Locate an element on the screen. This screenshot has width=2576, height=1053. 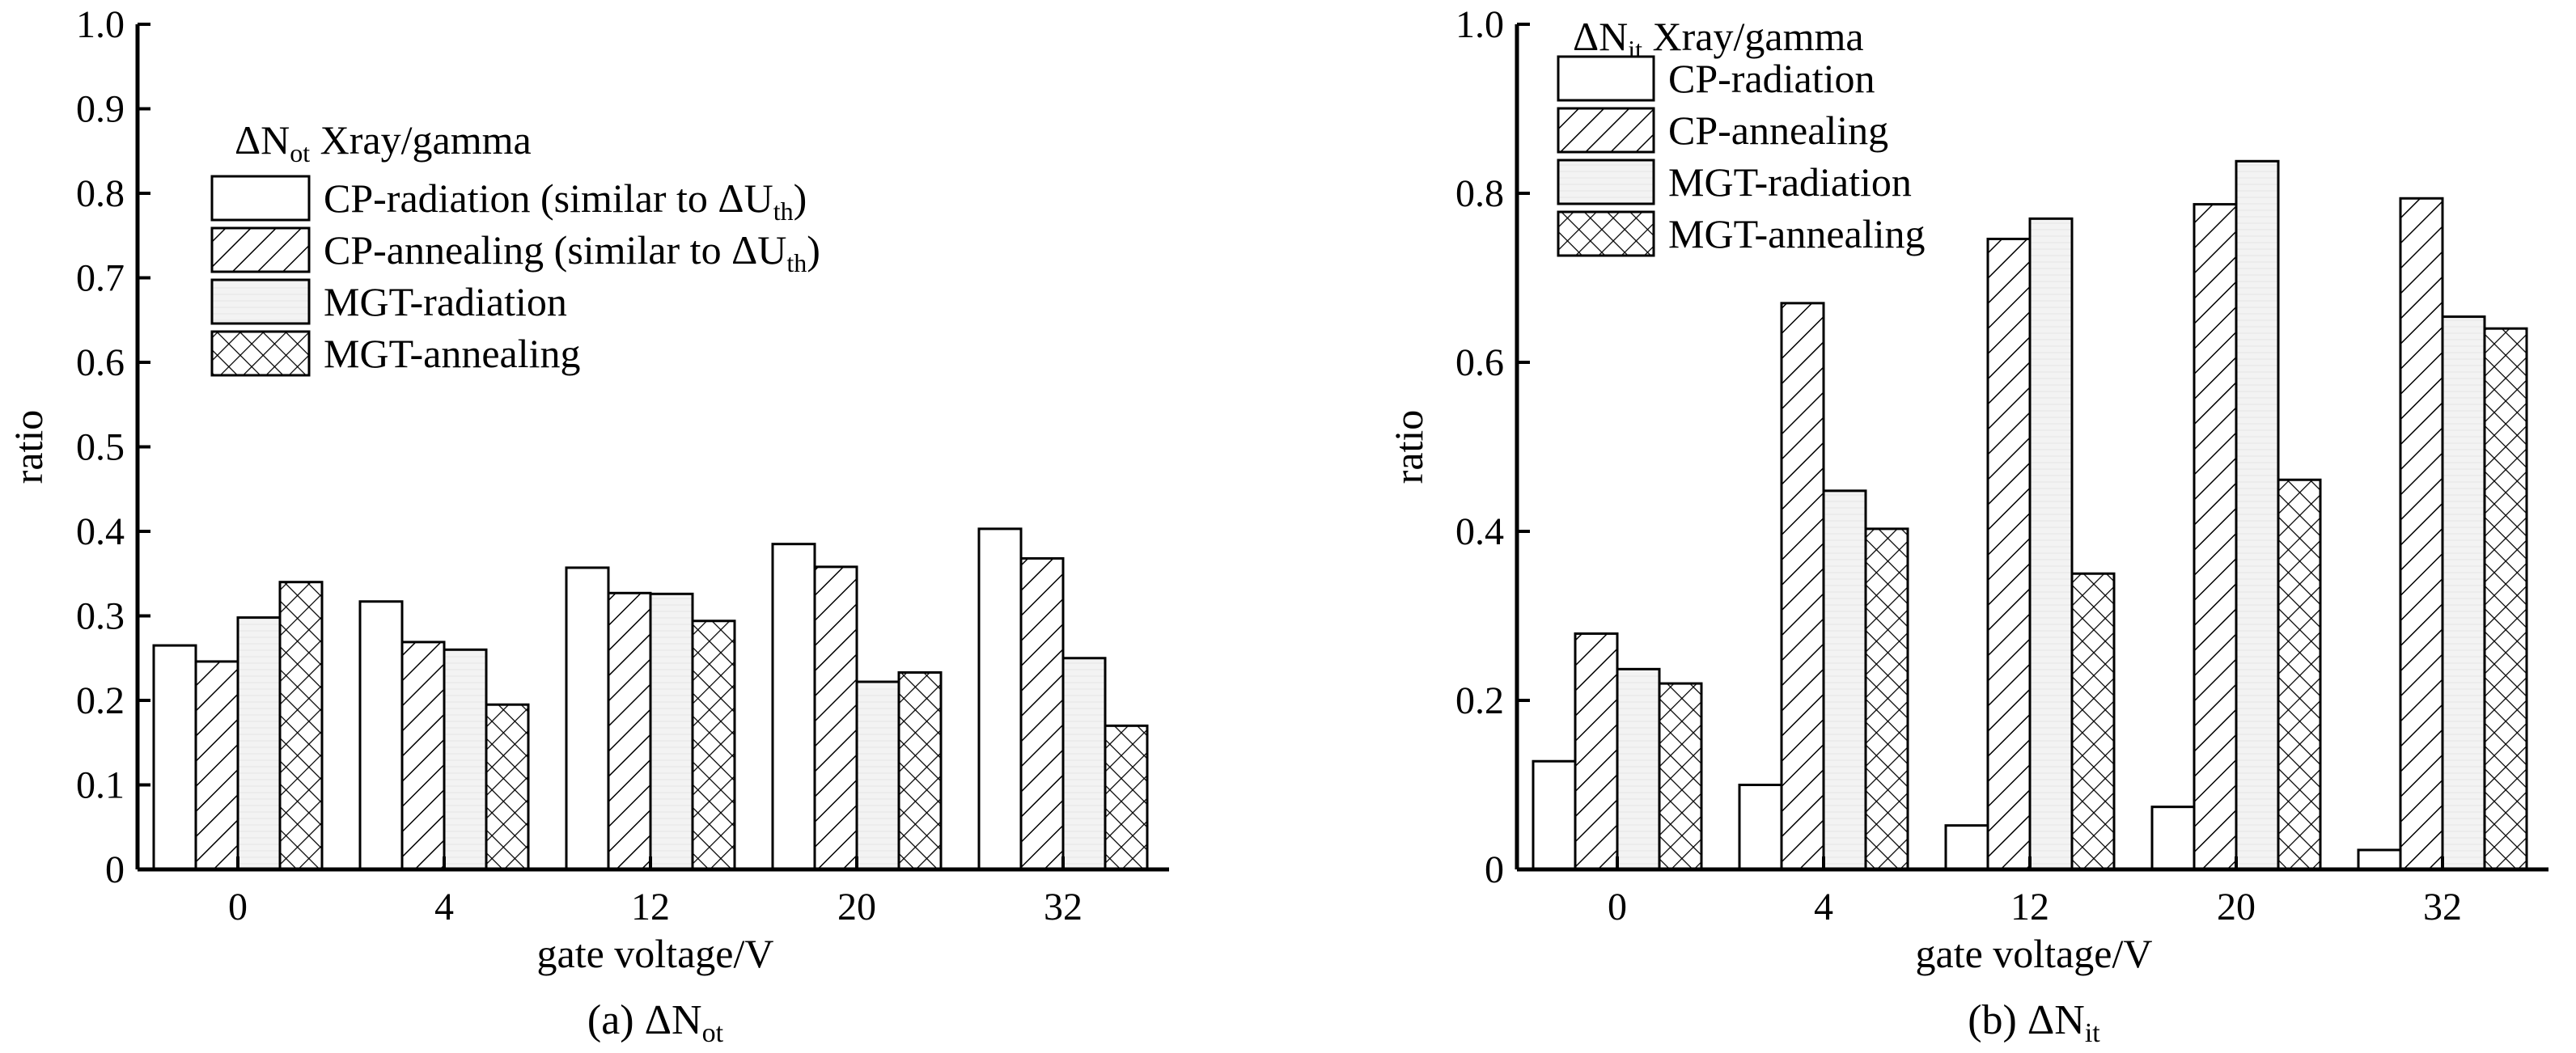
chart-a-x-ticks: 0 4 12 20 32 is located at coordinates (655, 892).